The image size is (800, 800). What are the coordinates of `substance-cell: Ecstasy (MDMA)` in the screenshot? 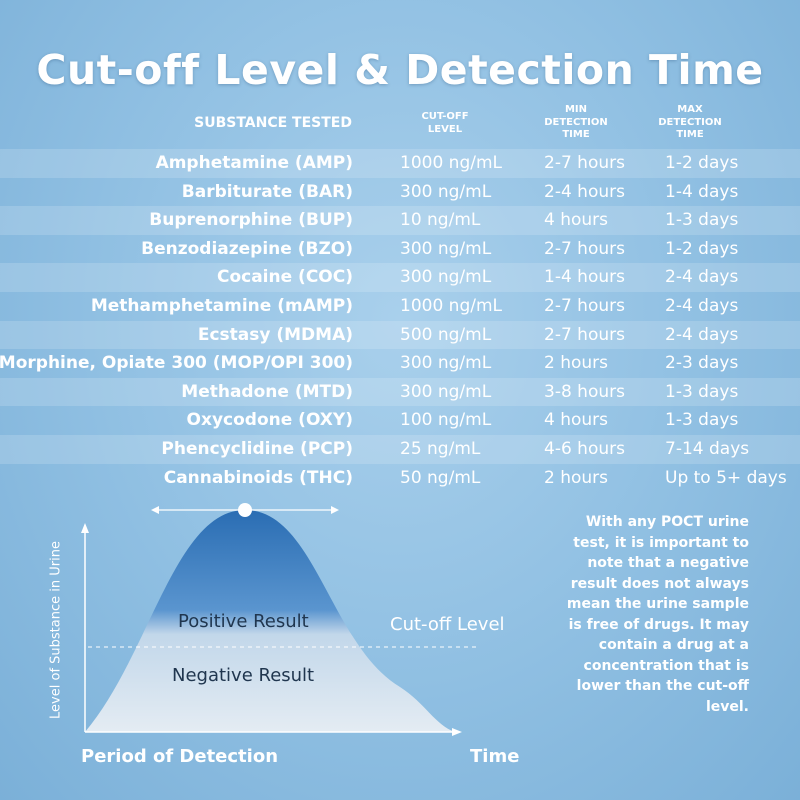 It's located at (275, 334).